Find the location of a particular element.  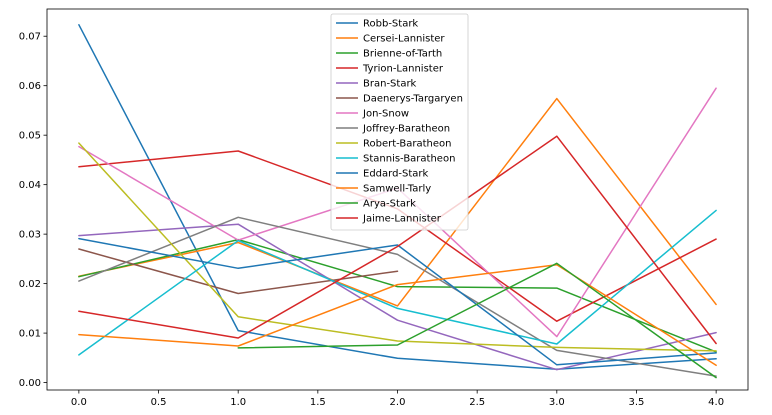

legend-label: Stannis-Baratheon is located at coordinates (409, 159).